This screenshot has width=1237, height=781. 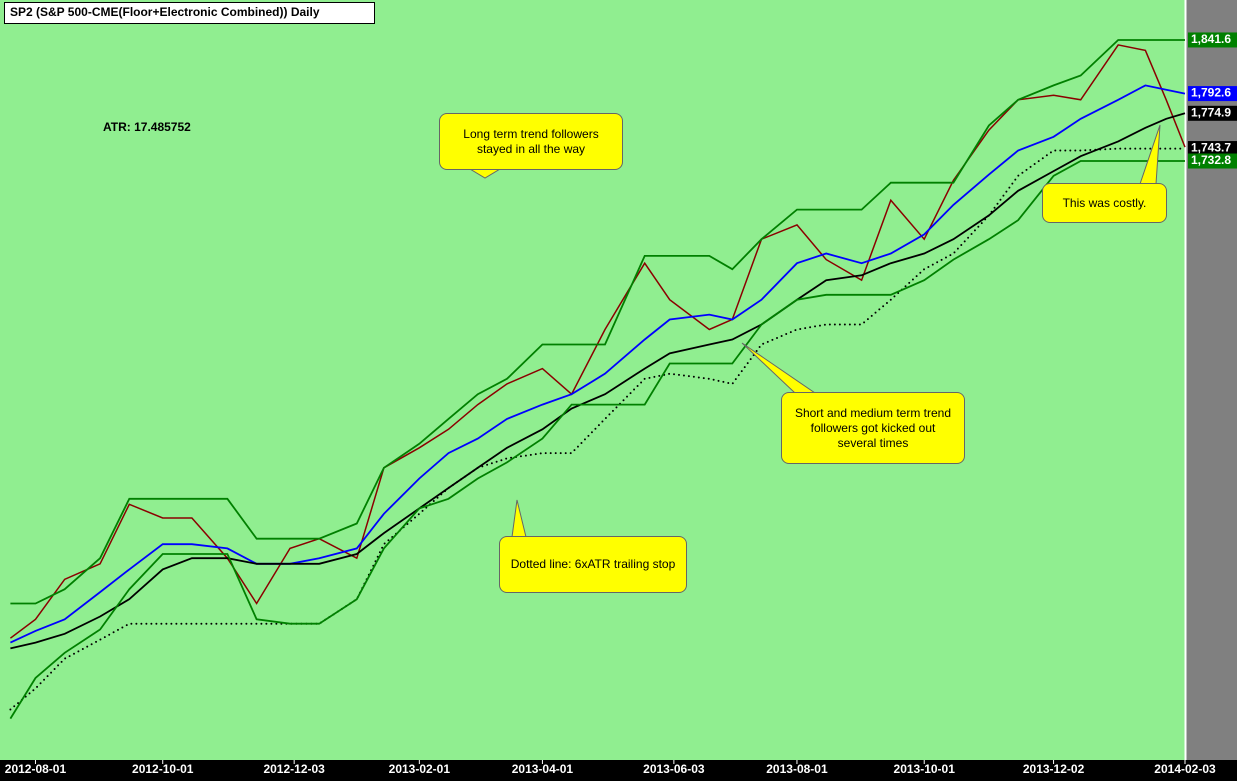 I want to click on time-axis, so click(x=618, y=770).